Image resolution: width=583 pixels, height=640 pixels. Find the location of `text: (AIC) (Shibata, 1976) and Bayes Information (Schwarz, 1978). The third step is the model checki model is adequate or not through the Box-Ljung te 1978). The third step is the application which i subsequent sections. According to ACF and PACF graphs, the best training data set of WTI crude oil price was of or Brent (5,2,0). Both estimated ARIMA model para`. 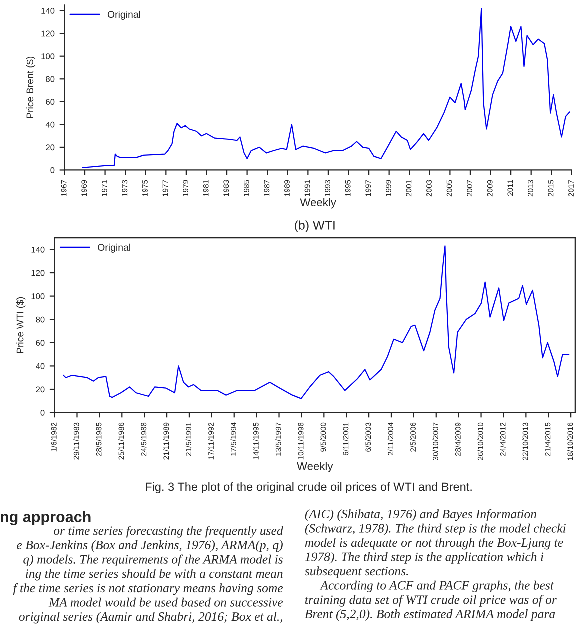

text: (AIC) (Shibata, 1976) and Bayes Information (Schwarz, 1978). The third step is the model checki model is adequate or not through the Box-Ljung te 1978). The third step is the application which i subsequent sections. According to ACF and PACF graphs, the best training data set of WTI crude oil price was of or Brent (5,2,0). Both estimated ARIMA model para is located at coordinates (435, 565).